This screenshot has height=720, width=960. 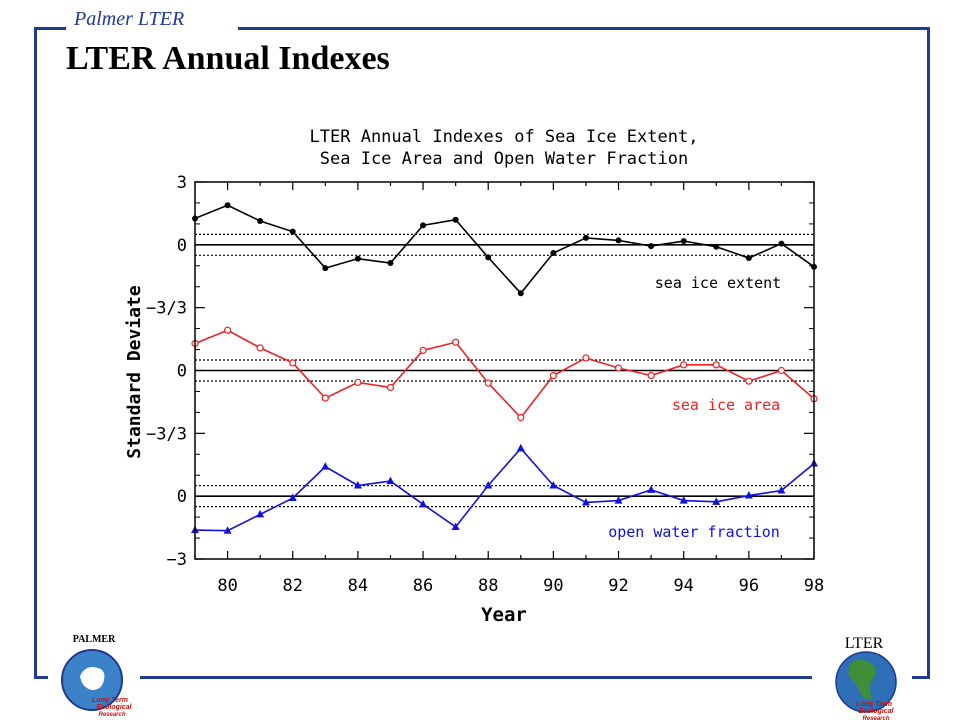 I want to click on x-tick-label: 92, so click(x=618, y=586).